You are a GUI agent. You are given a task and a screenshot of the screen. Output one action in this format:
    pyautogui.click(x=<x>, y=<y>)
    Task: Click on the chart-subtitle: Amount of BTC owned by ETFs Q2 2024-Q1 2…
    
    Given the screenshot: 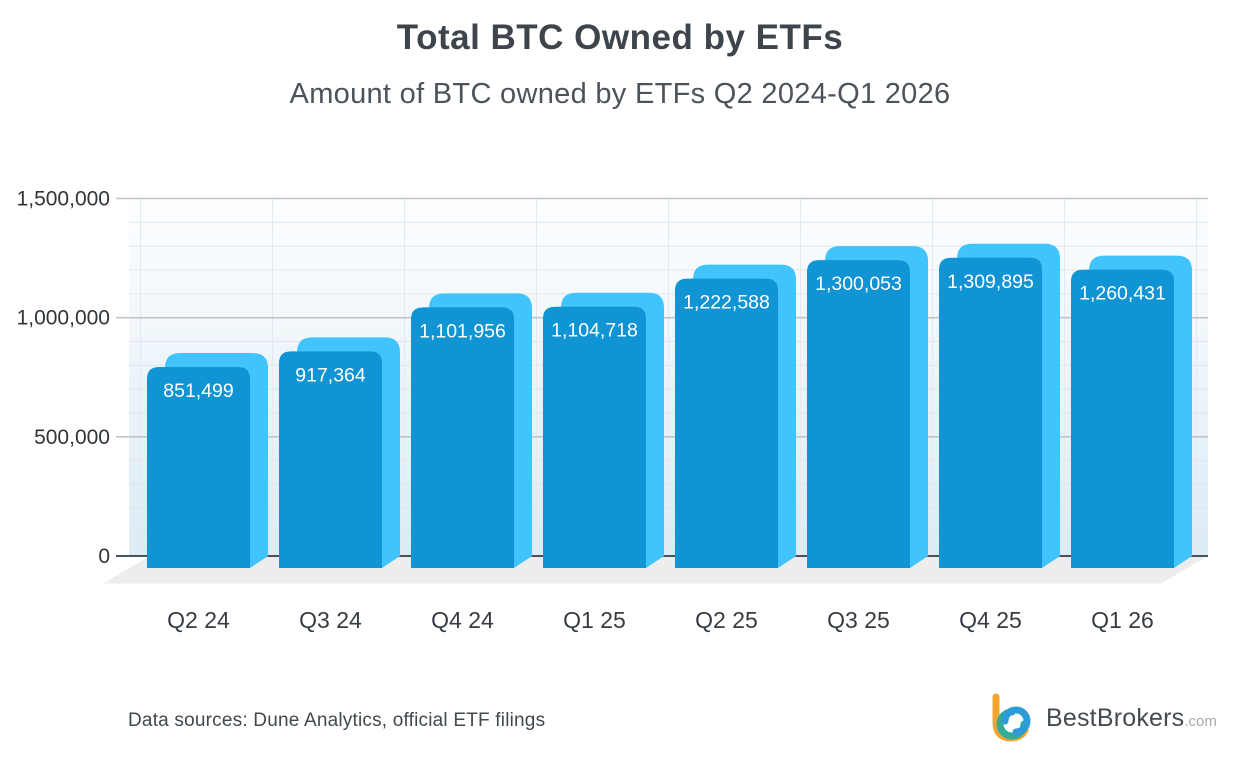 What is the action you would take?
    pyautogui.click(x=620, y=94)
    